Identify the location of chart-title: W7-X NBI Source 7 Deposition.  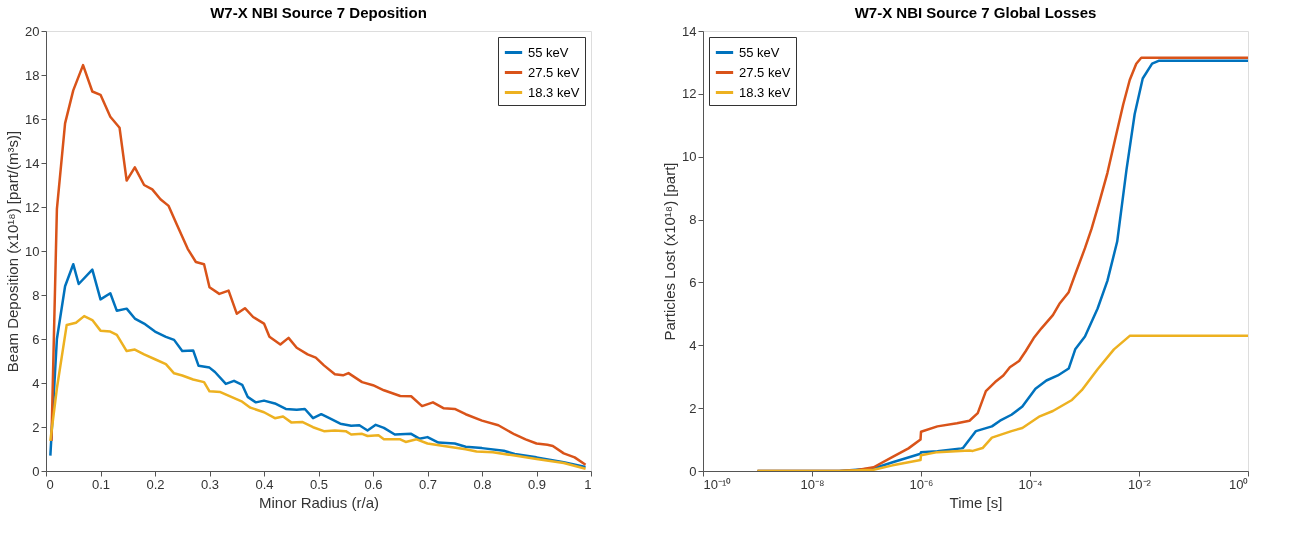
(318, 12).